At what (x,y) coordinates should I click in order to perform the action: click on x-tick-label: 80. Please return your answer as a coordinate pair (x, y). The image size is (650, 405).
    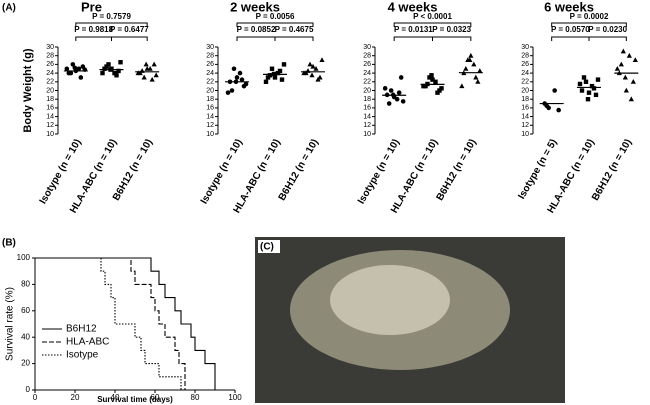
    Looking at the image, I should click on (195, 397).